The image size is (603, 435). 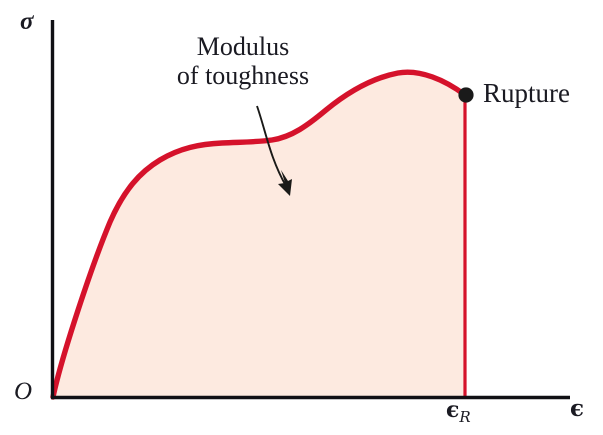 I want to click on annotation-arrow-head, so click(x=285, y=183).